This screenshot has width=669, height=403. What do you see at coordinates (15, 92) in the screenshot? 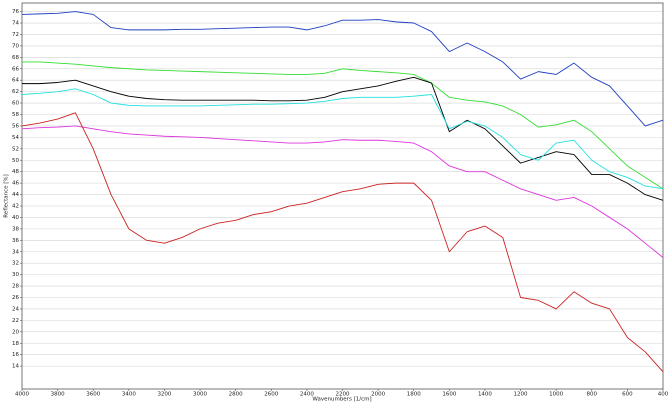
I see `y-tick-label: 62` at bounding box center [15, 92].